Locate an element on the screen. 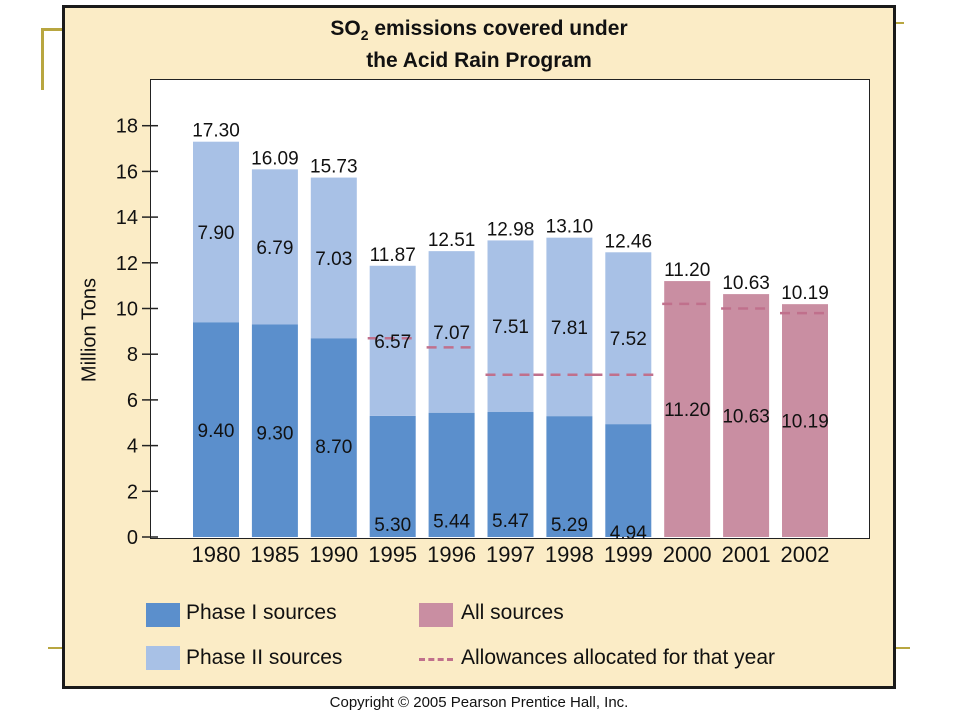 The image size is (960, 720). label-all-2002: 10.19 is located at coordinates (805, 422).